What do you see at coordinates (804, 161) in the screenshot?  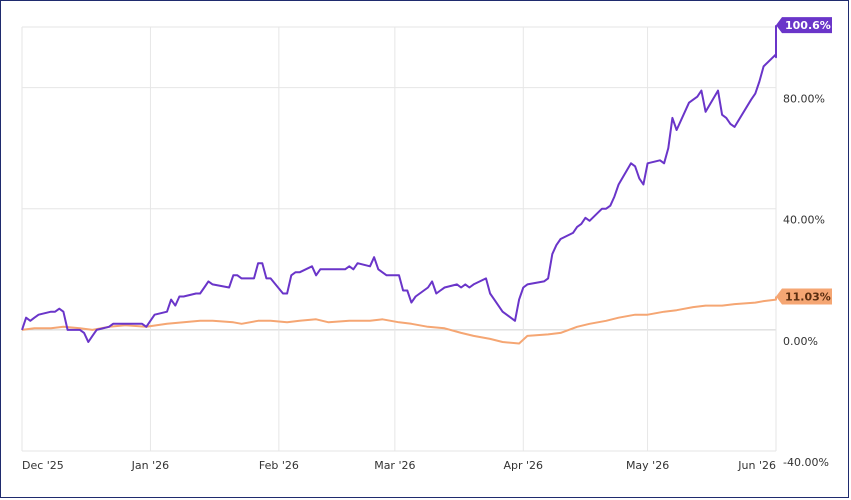 I see `end-value-tags: 100.6% 11.03%` at bounding box center [804, 161].